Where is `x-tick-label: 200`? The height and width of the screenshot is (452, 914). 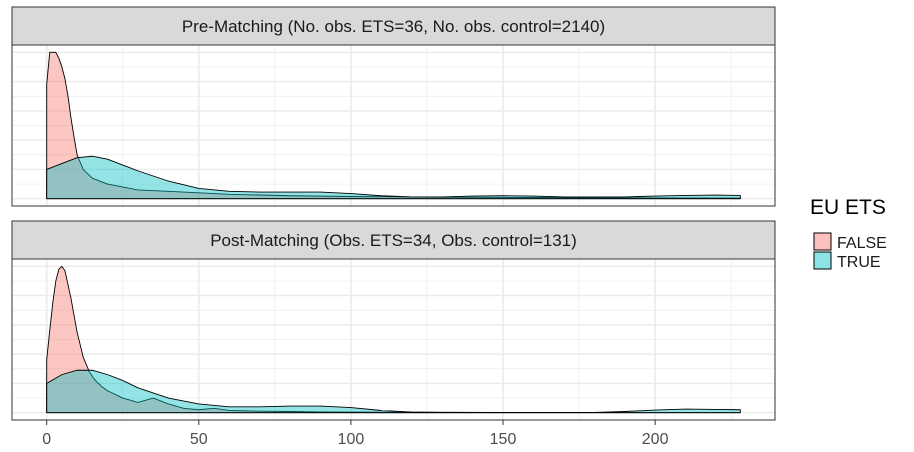
x-tick-label: 200 is located at coordinates (655, 439).